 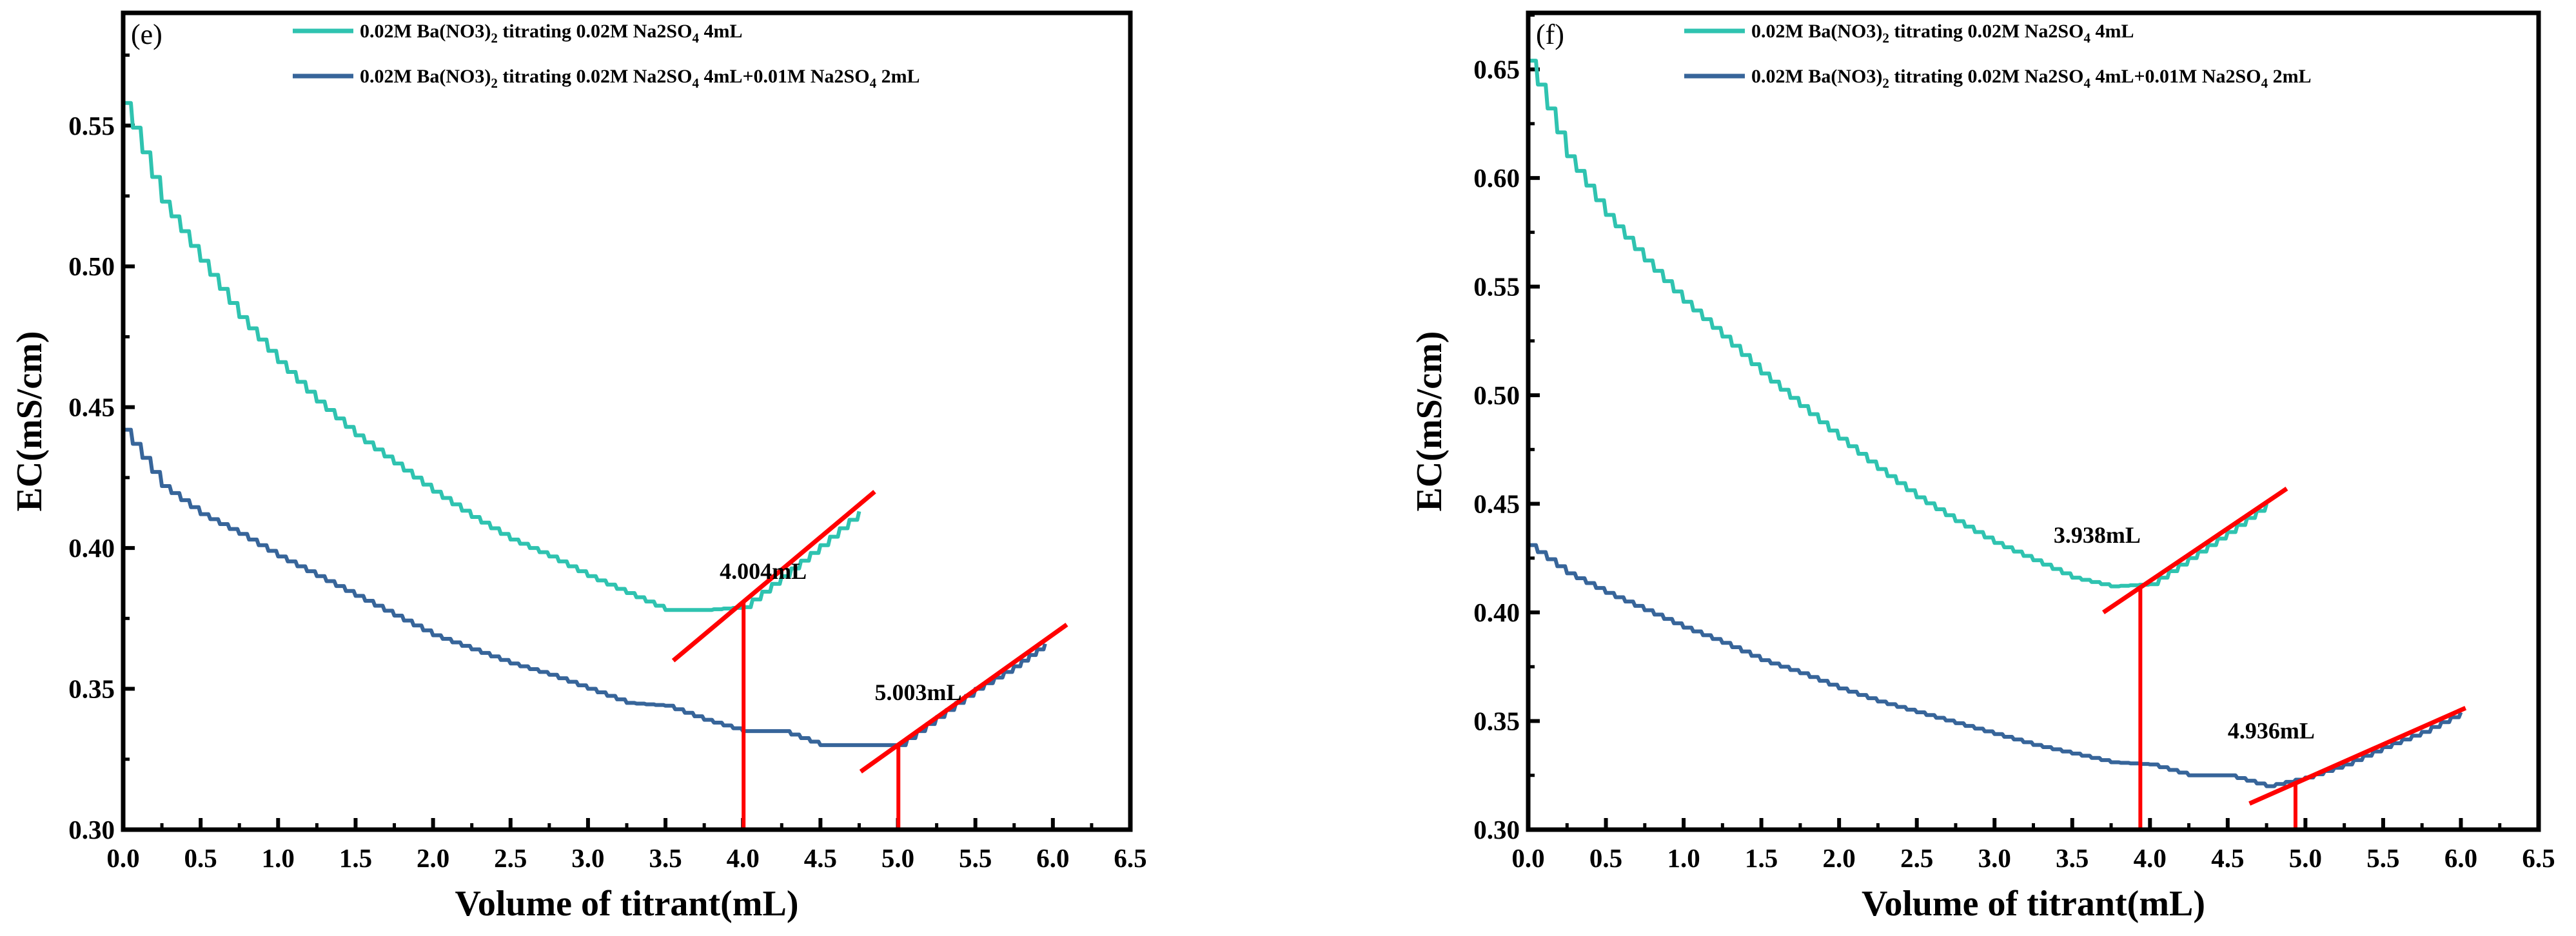 What do you see at coordinates (2097, 535) in the screenshot?
I see `endpoint-label: 3.938mL` at bounding box center [2097, 535].